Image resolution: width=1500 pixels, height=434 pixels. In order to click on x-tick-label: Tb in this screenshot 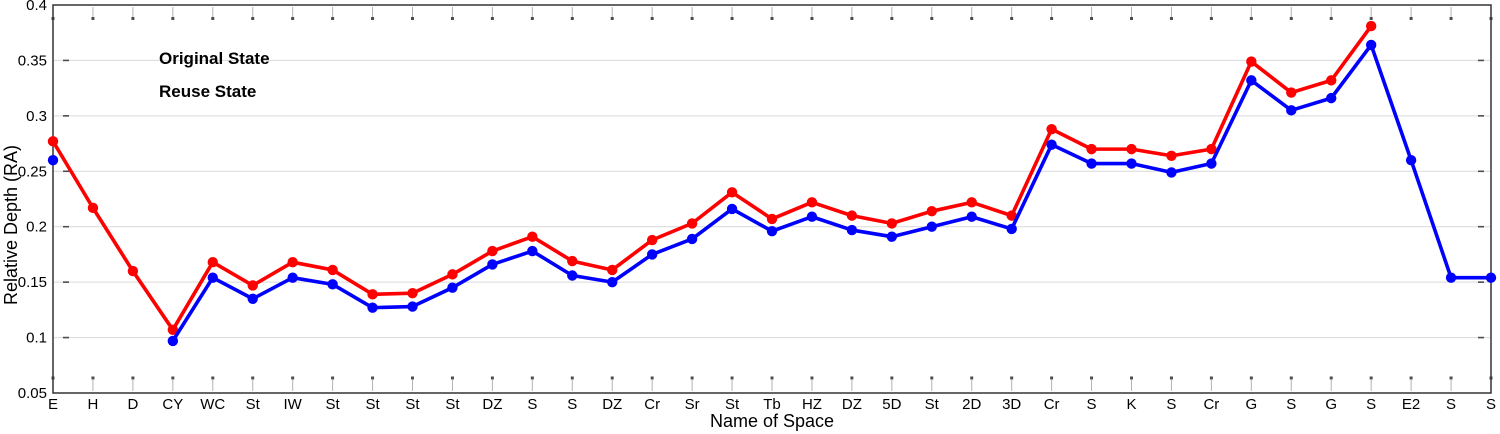, I will do `click(772, 404)`.